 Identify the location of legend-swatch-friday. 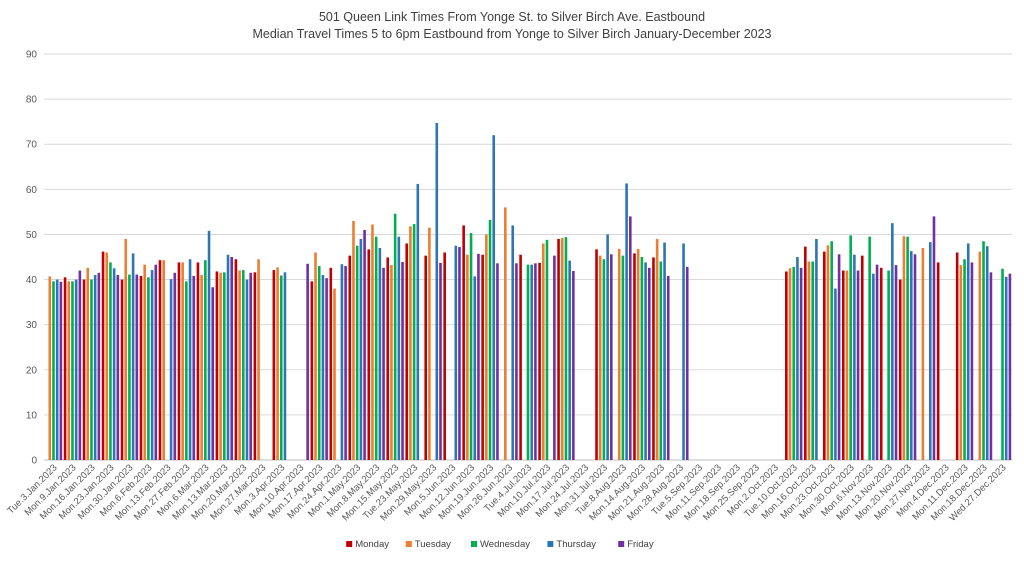
(621, 544).